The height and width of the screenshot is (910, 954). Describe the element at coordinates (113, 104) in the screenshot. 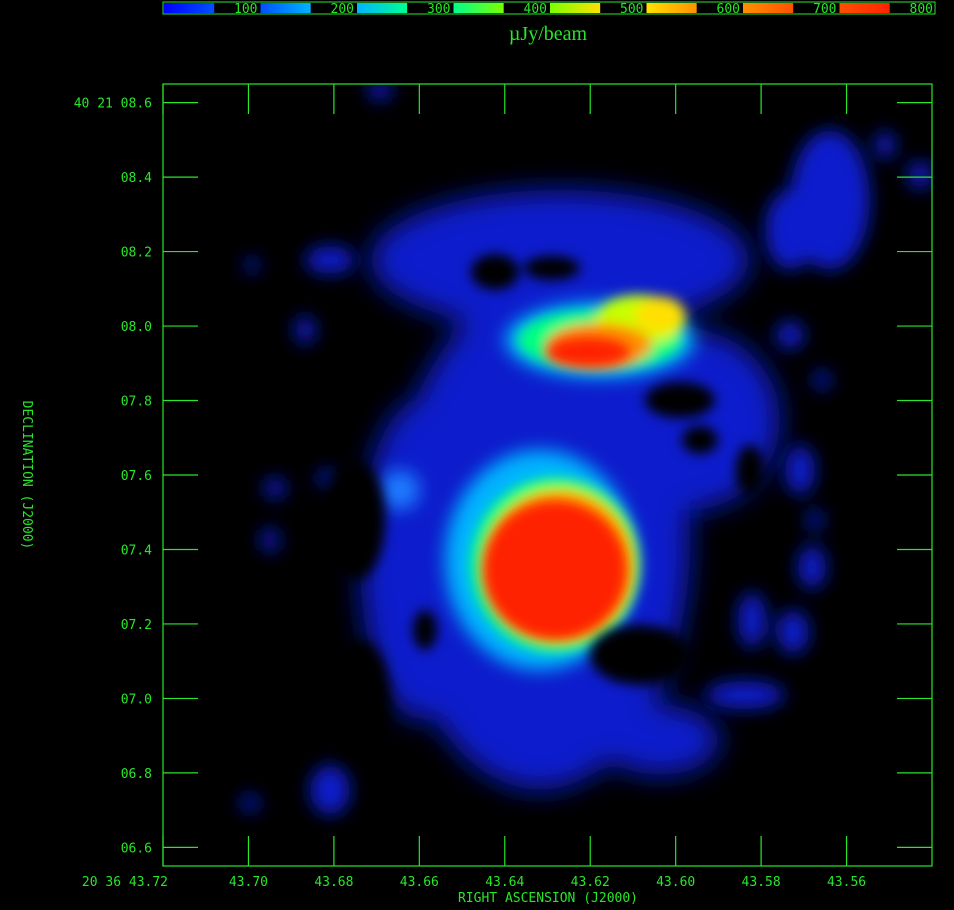

I see `y-tick-label: 40 21 08.6` at that location.